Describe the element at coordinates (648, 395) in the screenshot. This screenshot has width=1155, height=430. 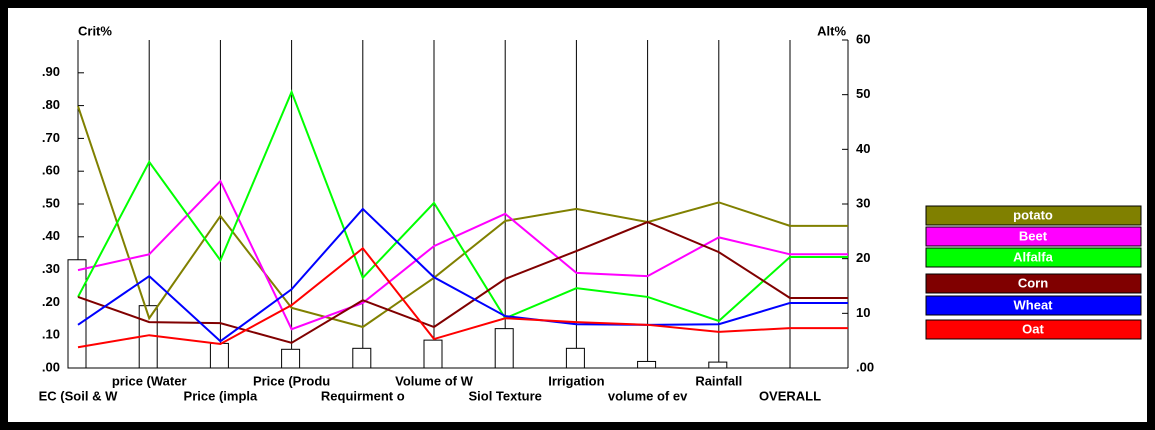
I see `x-tick-label: volume of ev` at that location.